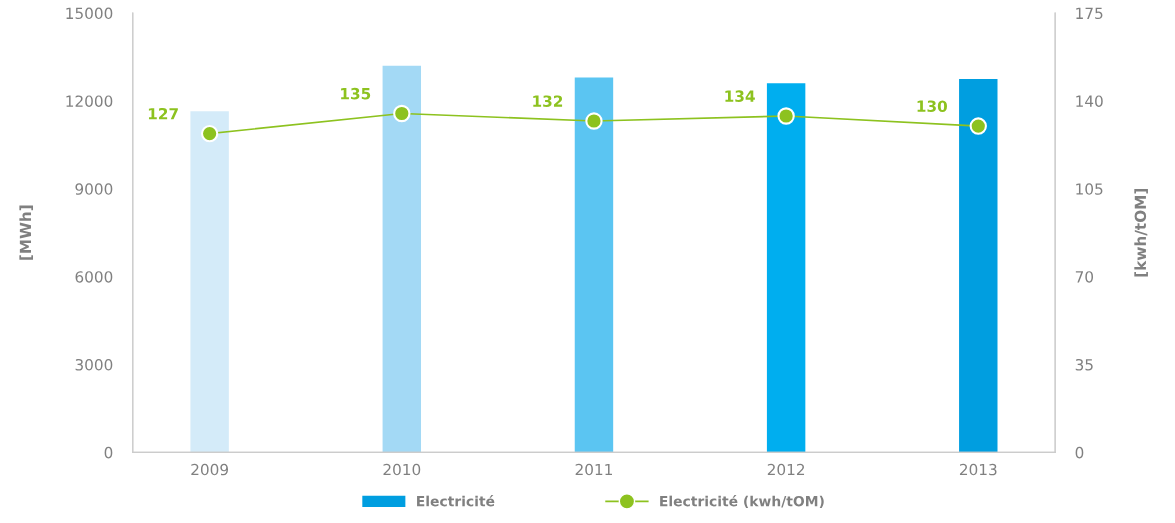 The image size is (1175, 523). Describe the element at coordinates (94, 277) in the screenshot. I see `y-tick-label: 6000` at that location.